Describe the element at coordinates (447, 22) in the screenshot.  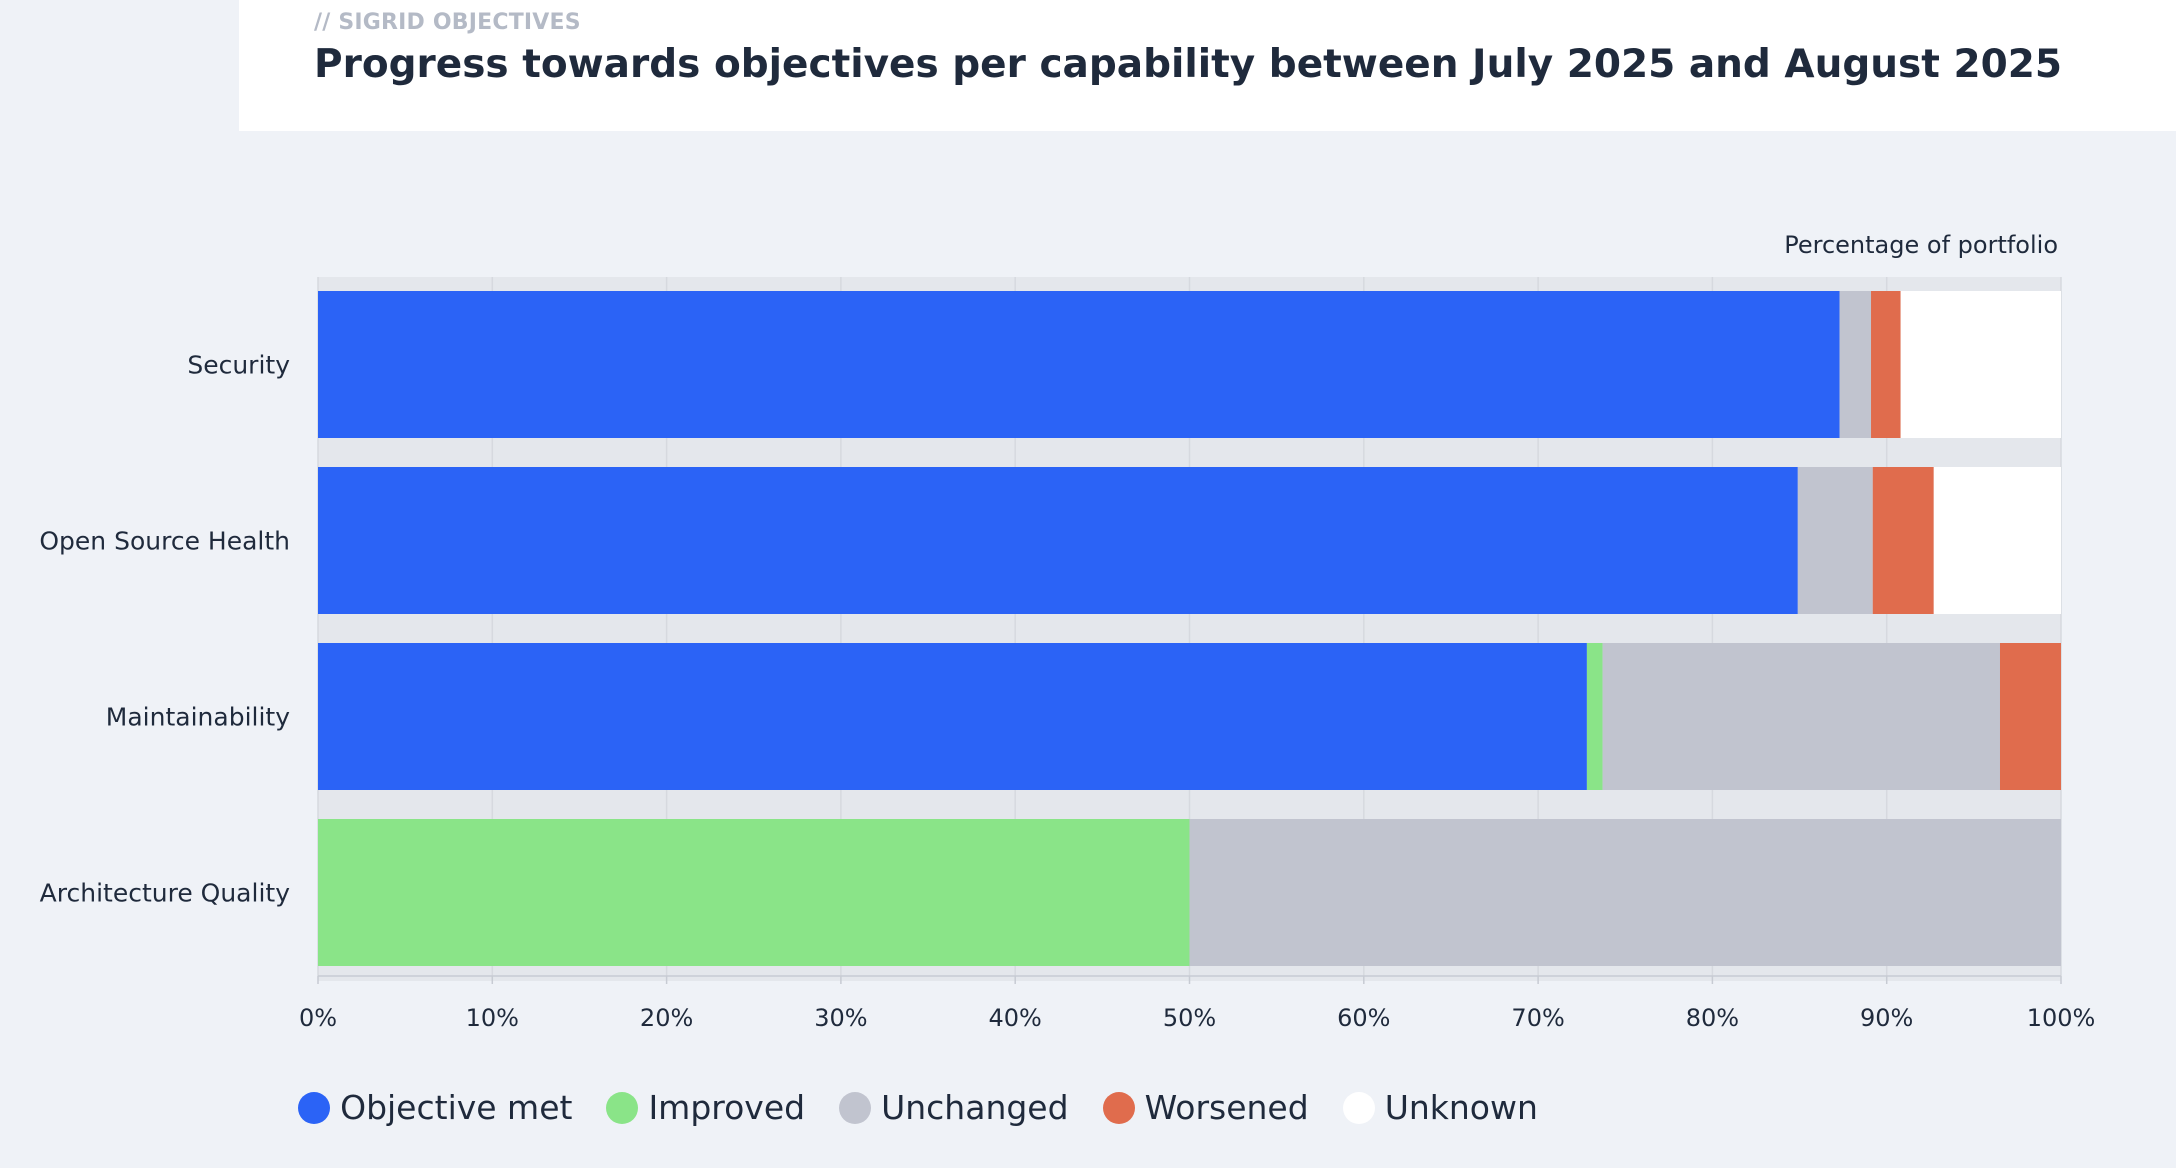
I see `eyebrow-label: // SIGRID OBJECTIVES` at that location.